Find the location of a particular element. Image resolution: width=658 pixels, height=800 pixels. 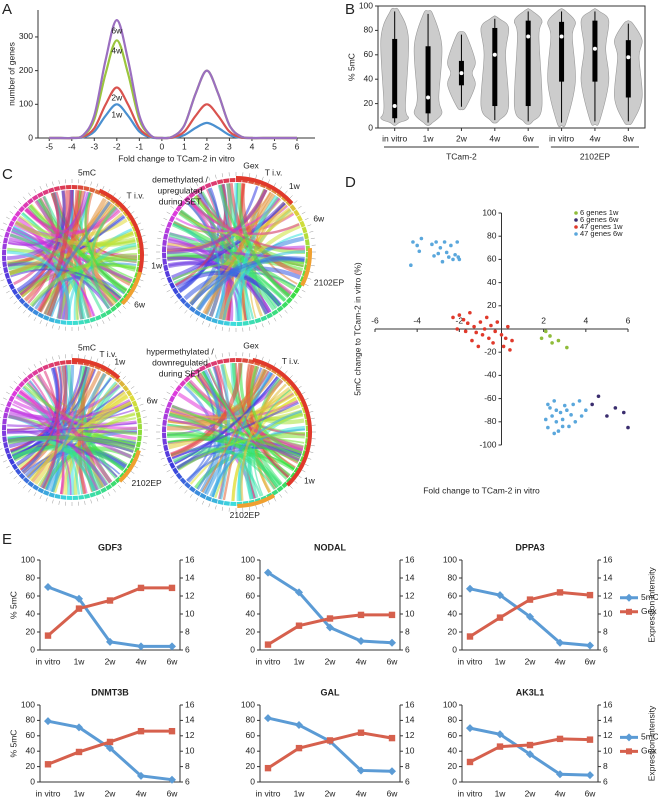

y2-tick-label: 14 is located at coordinates (608, 577).